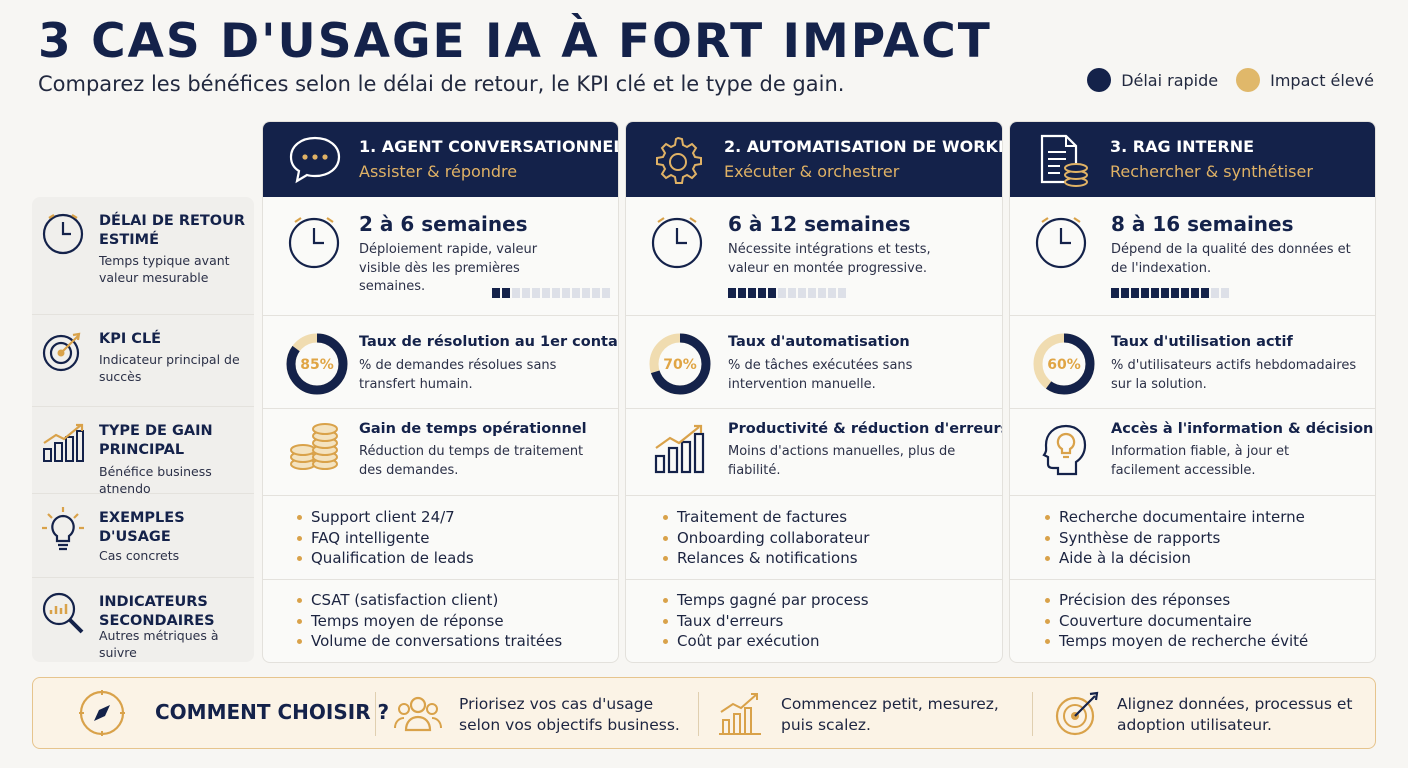 The width and height of the screenshot is (1408, 768). Describe the element at coordinates (489, 342) in the screenshot. I see `kpi-title: Taux de résolution au 1er contact` at that location.